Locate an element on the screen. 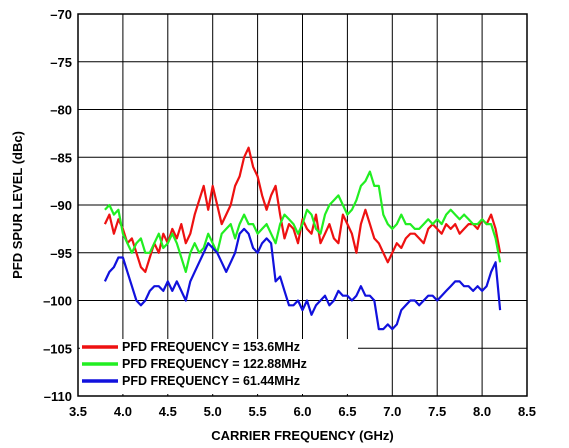 The image size is (569, 448). legend-label: PFD FREQUENCY = 122.88MHz is located at coordinates (214, 364).